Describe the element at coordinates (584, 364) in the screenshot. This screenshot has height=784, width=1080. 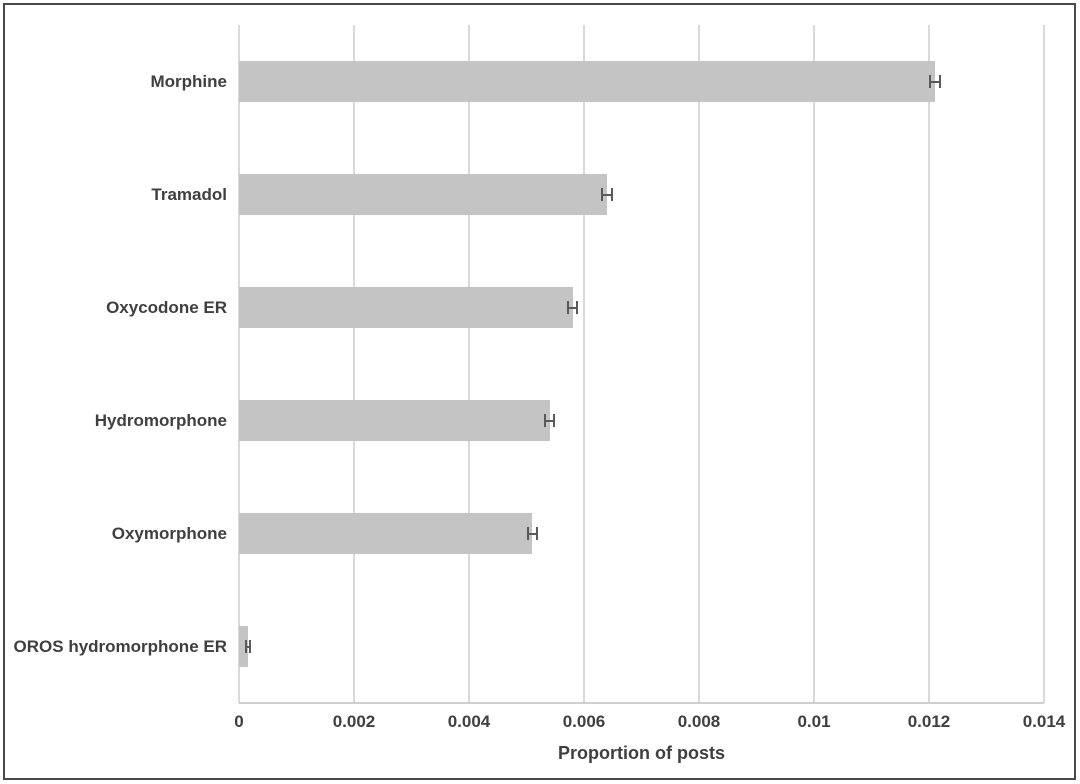
I see `gridline-x-0.006` at that location.